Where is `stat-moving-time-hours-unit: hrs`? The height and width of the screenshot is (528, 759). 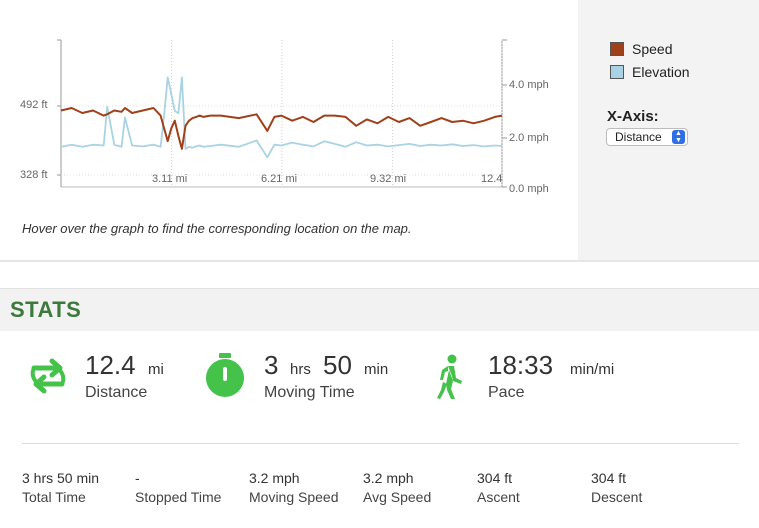 stat-moving-time-hours-unit: hrs is located at coordinates (300, 369).